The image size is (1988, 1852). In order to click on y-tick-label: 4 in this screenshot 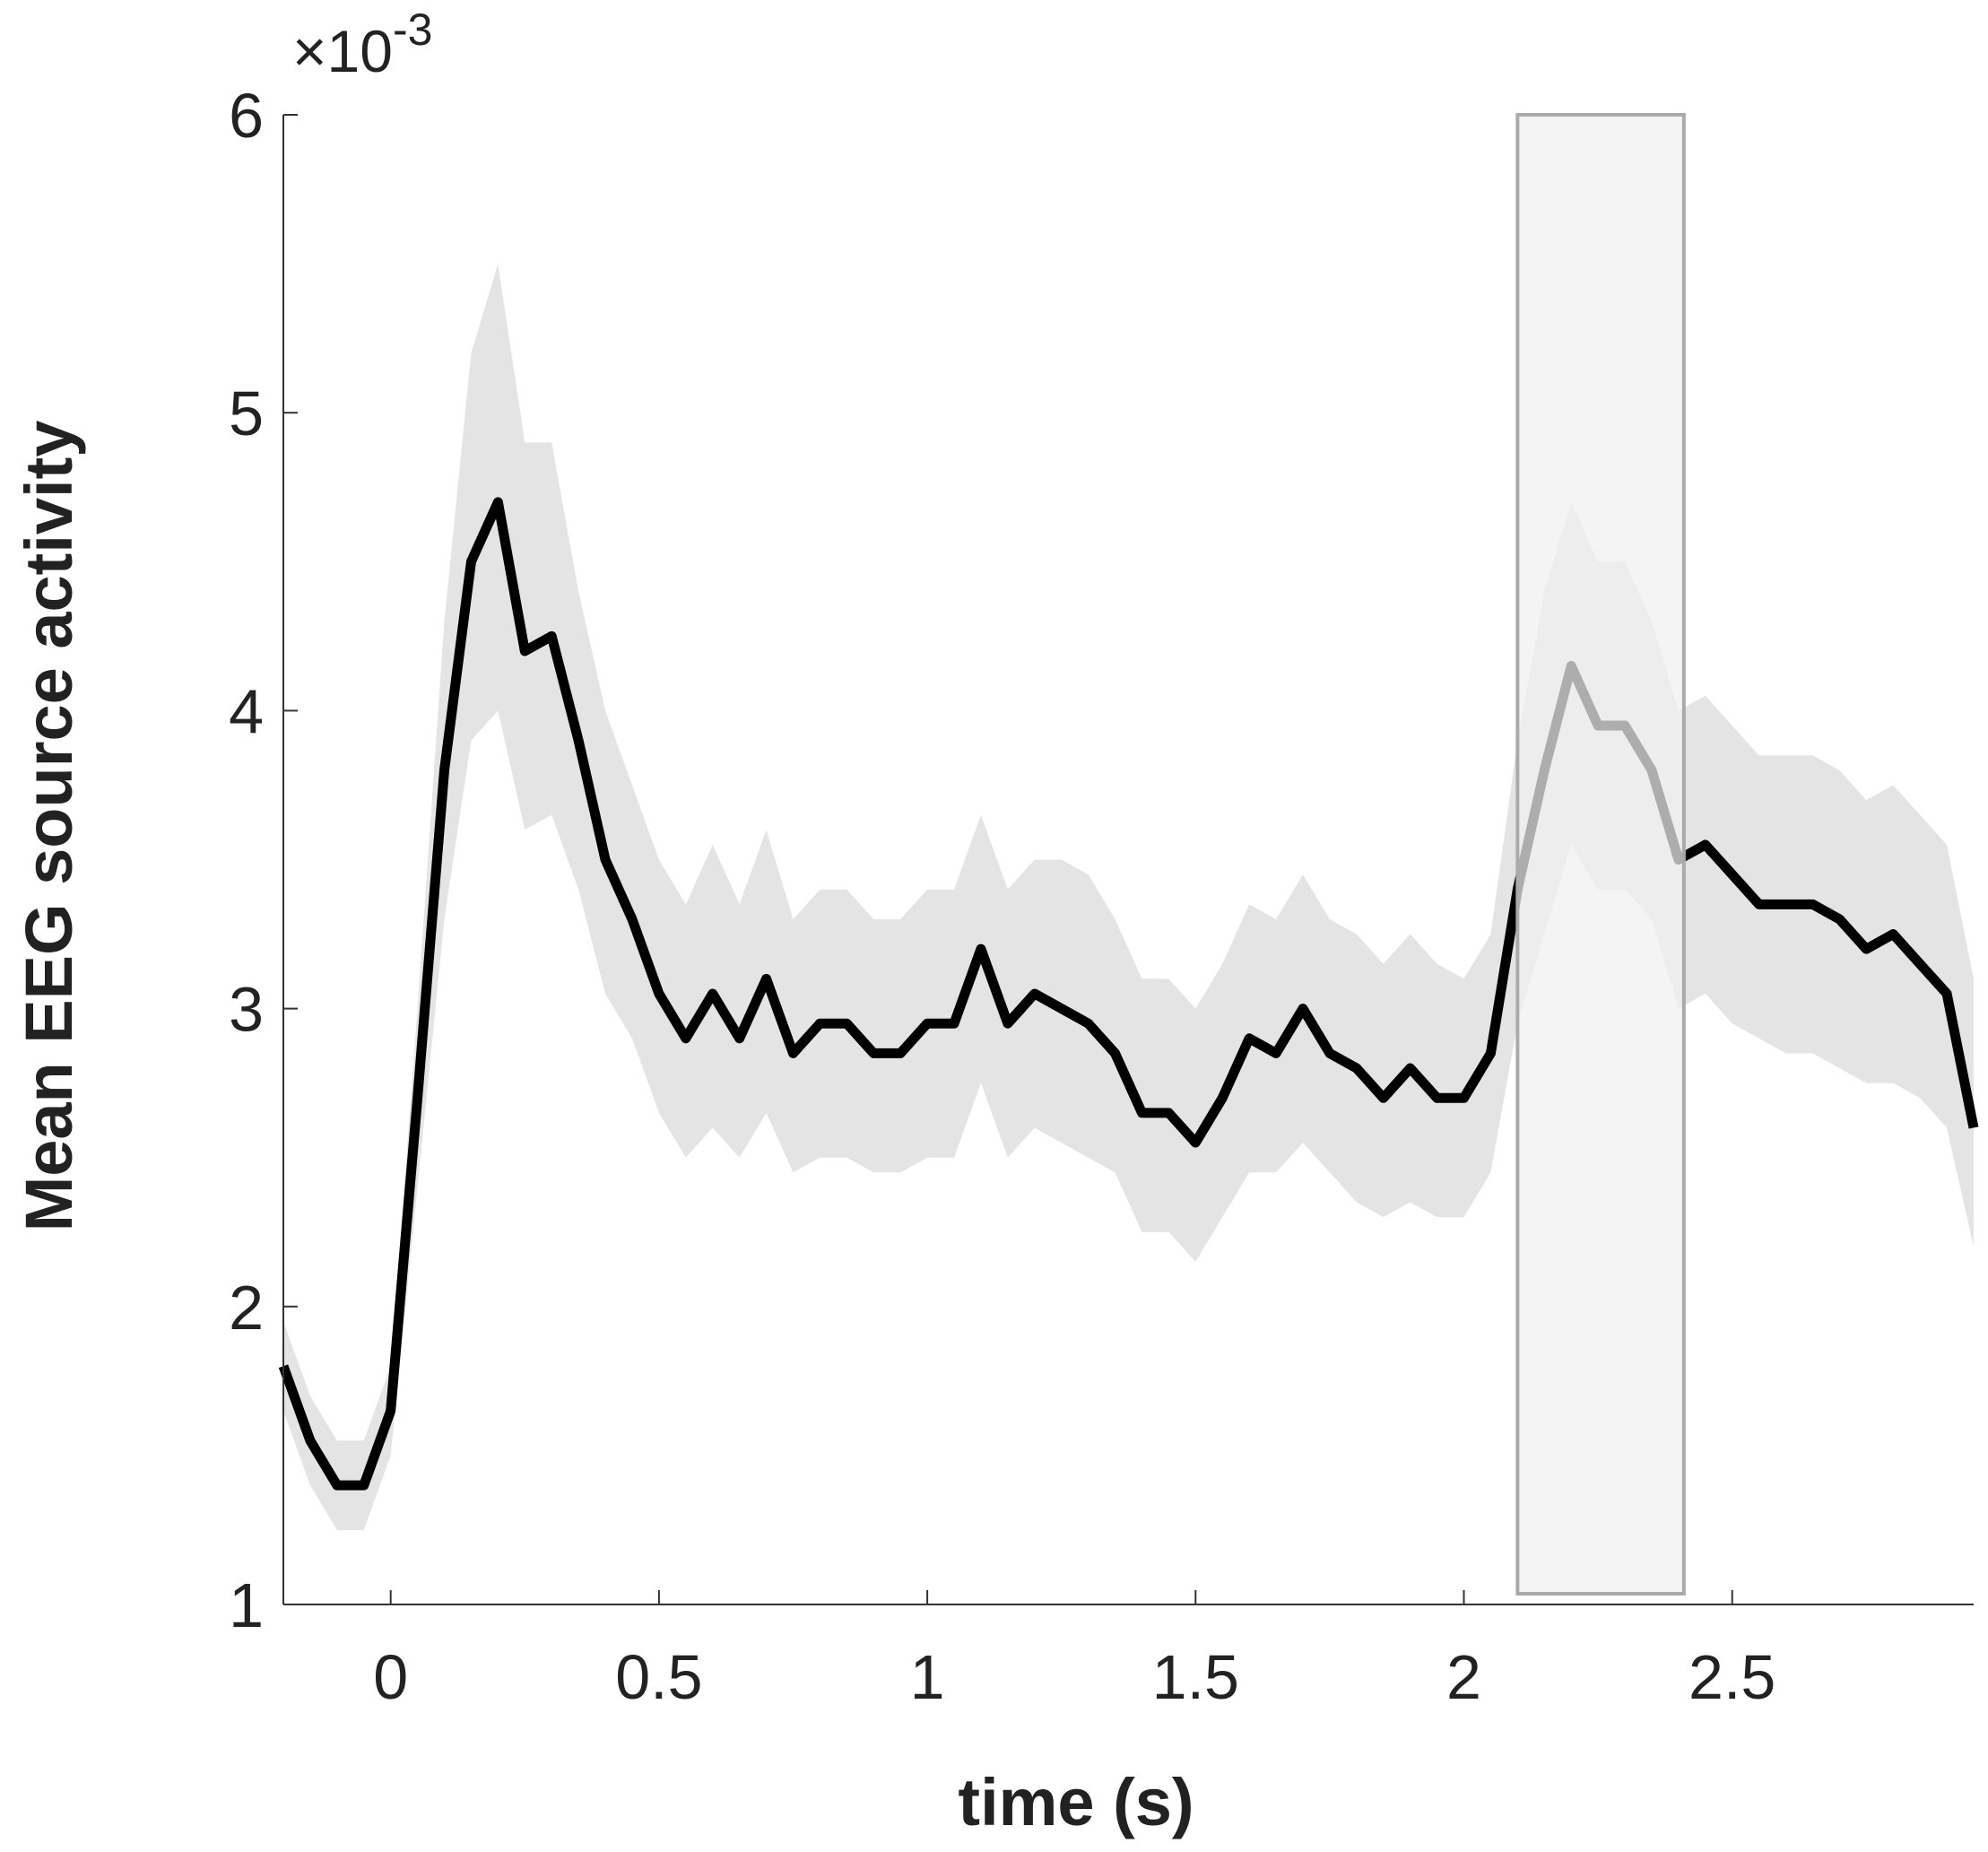, I will do `click(246, 711)`.